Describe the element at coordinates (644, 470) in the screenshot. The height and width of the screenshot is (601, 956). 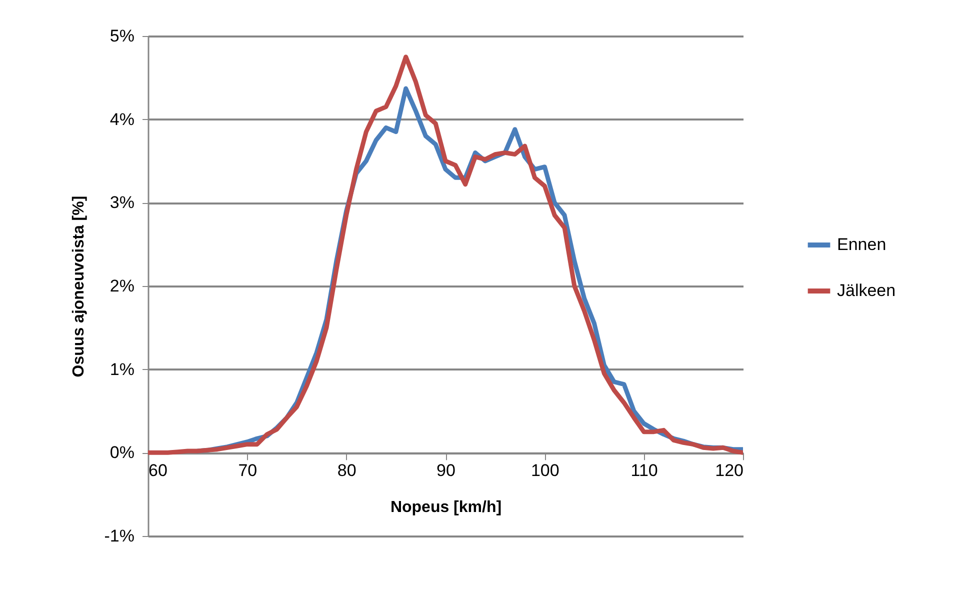
I see `x-tick-label: 110` at that location.